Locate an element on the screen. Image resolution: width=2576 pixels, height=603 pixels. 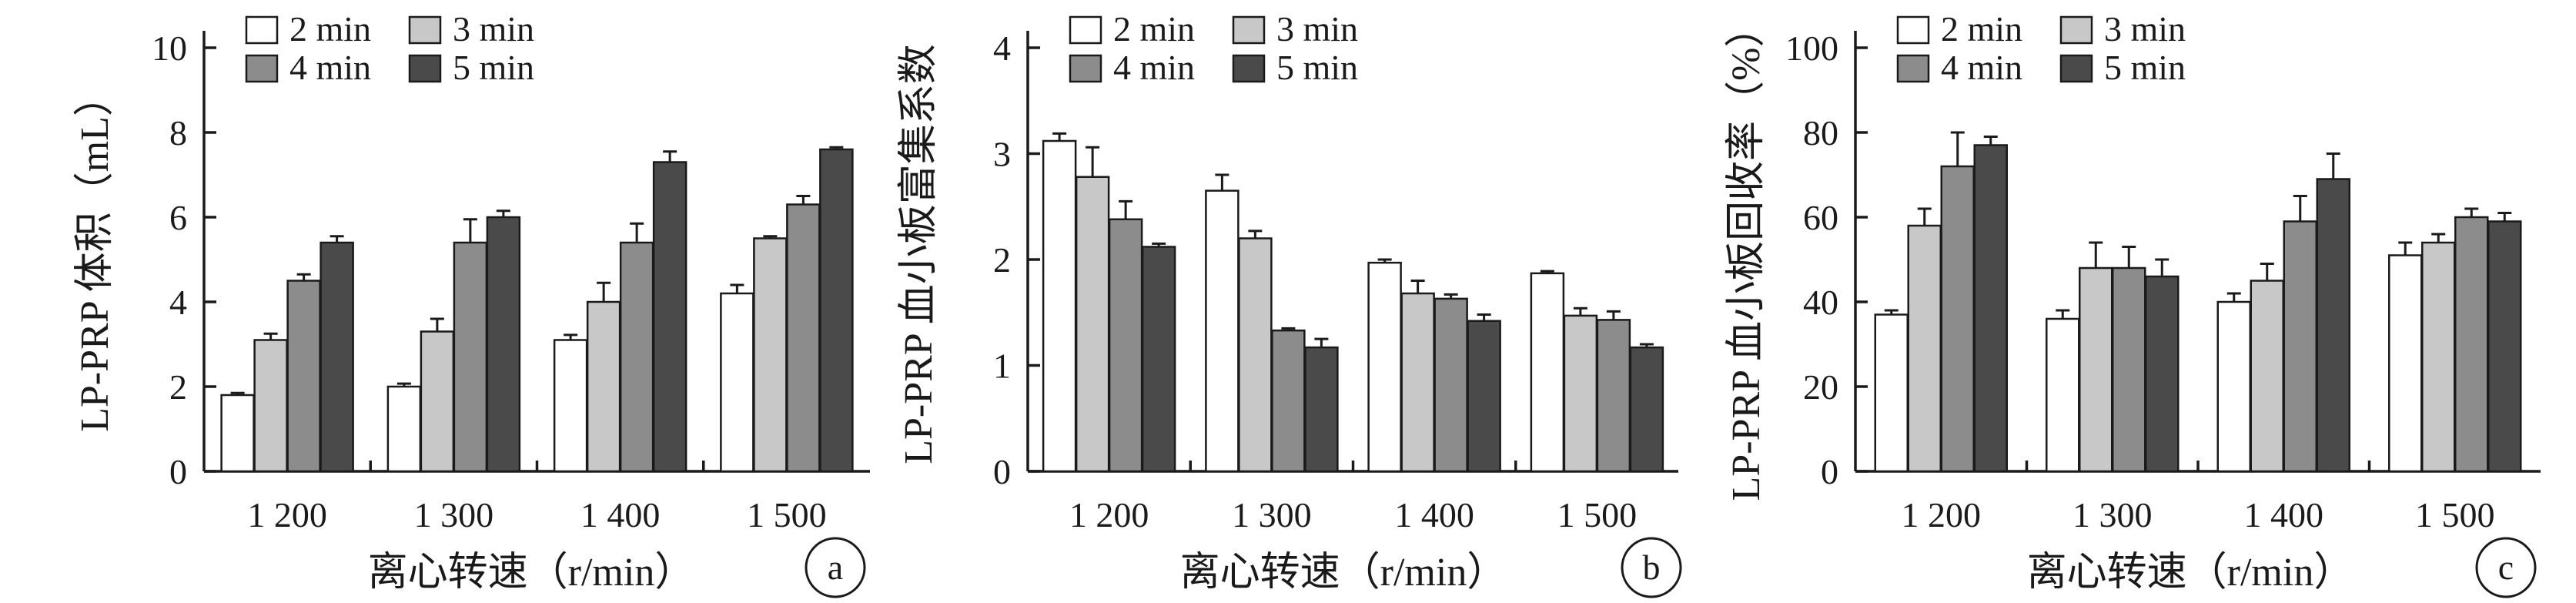
y-tick-label: 40 is located at coordinates (1820, 302).